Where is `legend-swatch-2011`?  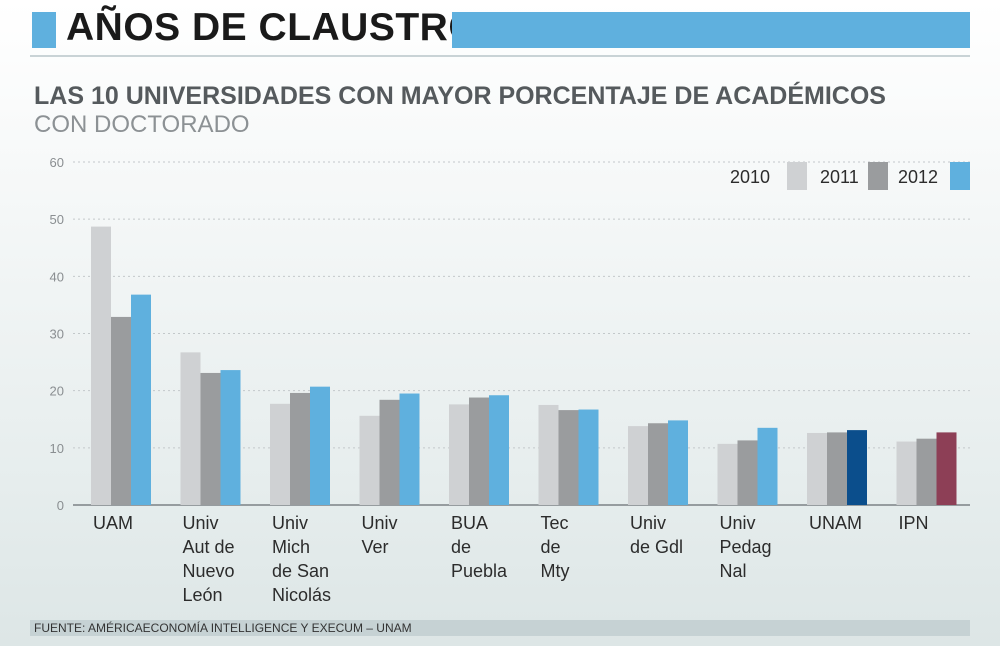 legend-swatch-2011 is located at coordinates (878, 176).